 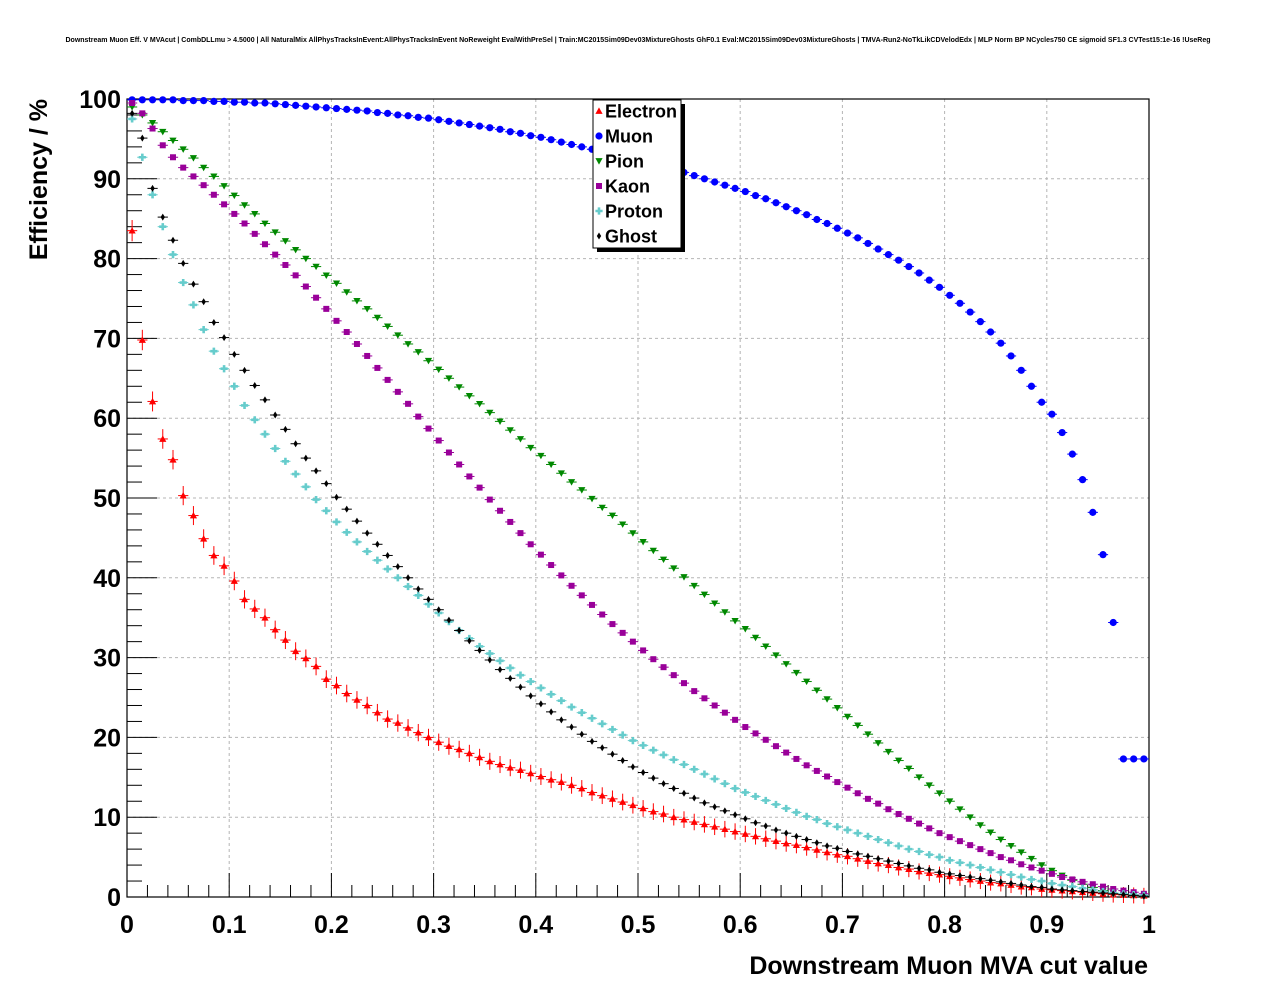 I want to click on x-tick-label: 0.5, so click(x=638, y=925).